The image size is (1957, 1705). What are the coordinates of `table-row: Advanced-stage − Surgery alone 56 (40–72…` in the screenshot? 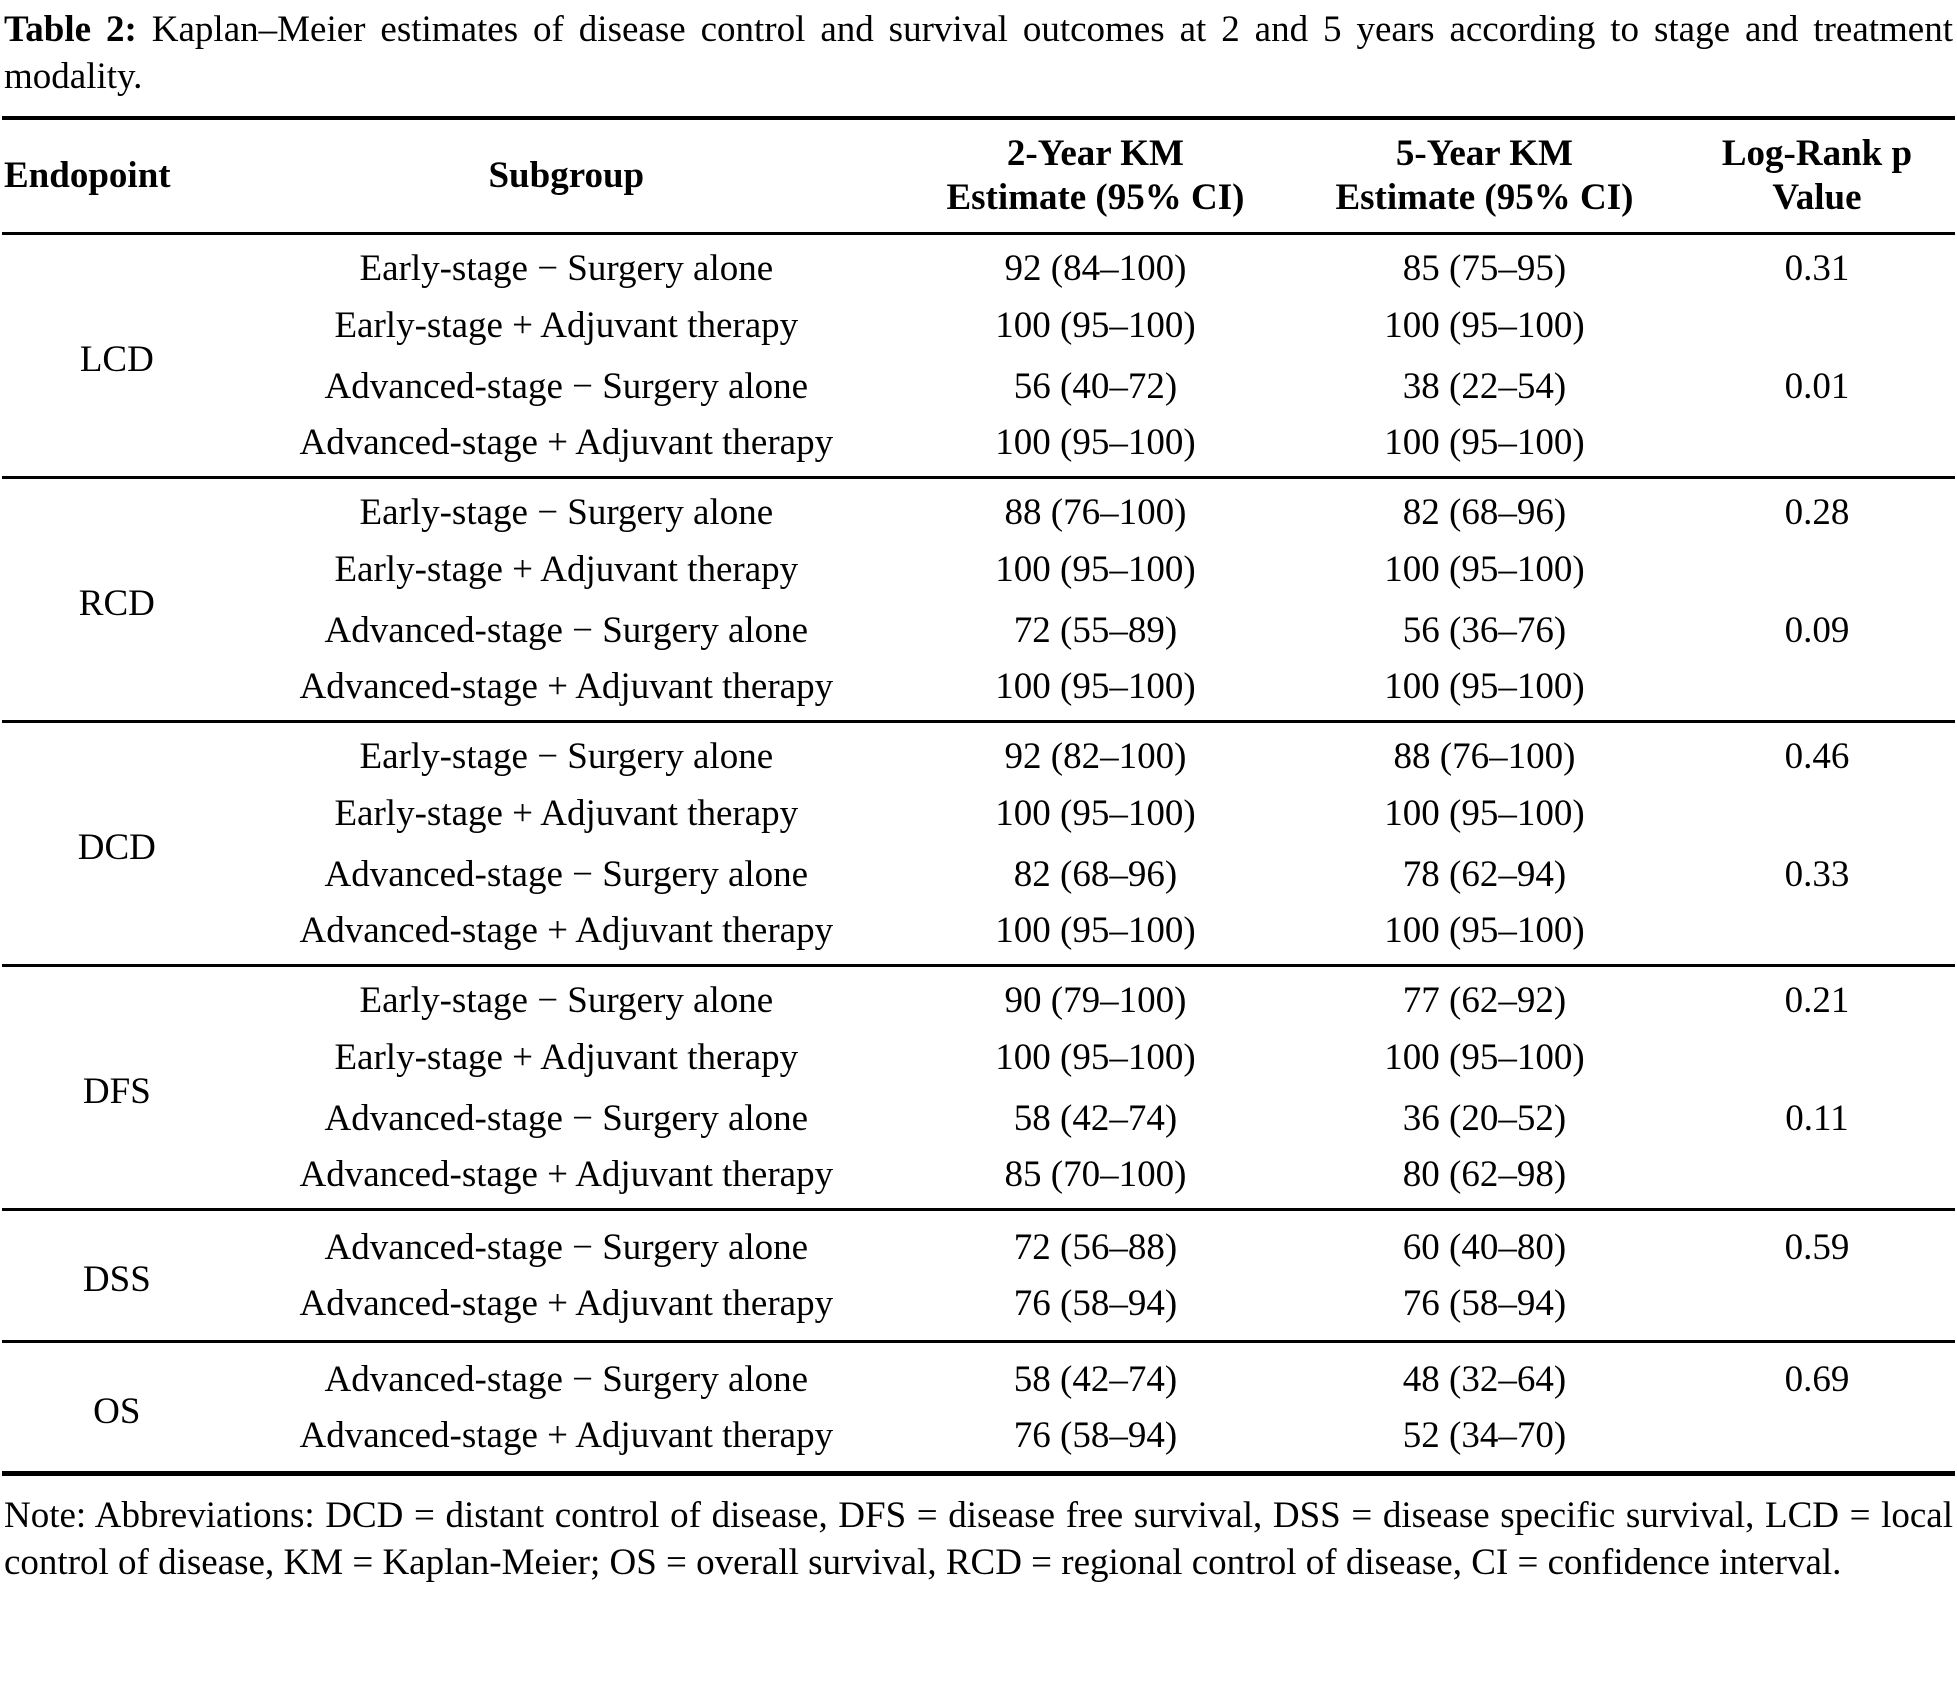 It's located at (978, 386).